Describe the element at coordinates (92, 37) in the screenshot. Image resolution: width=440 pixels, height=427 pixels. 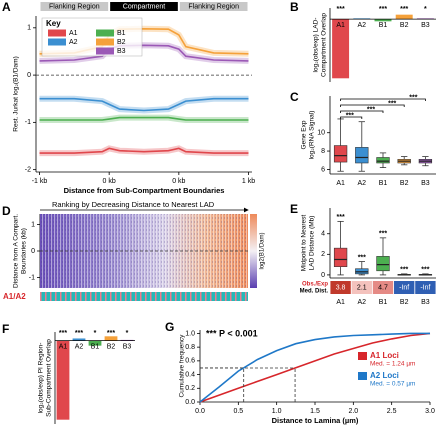
I see `legend-box` at that location.